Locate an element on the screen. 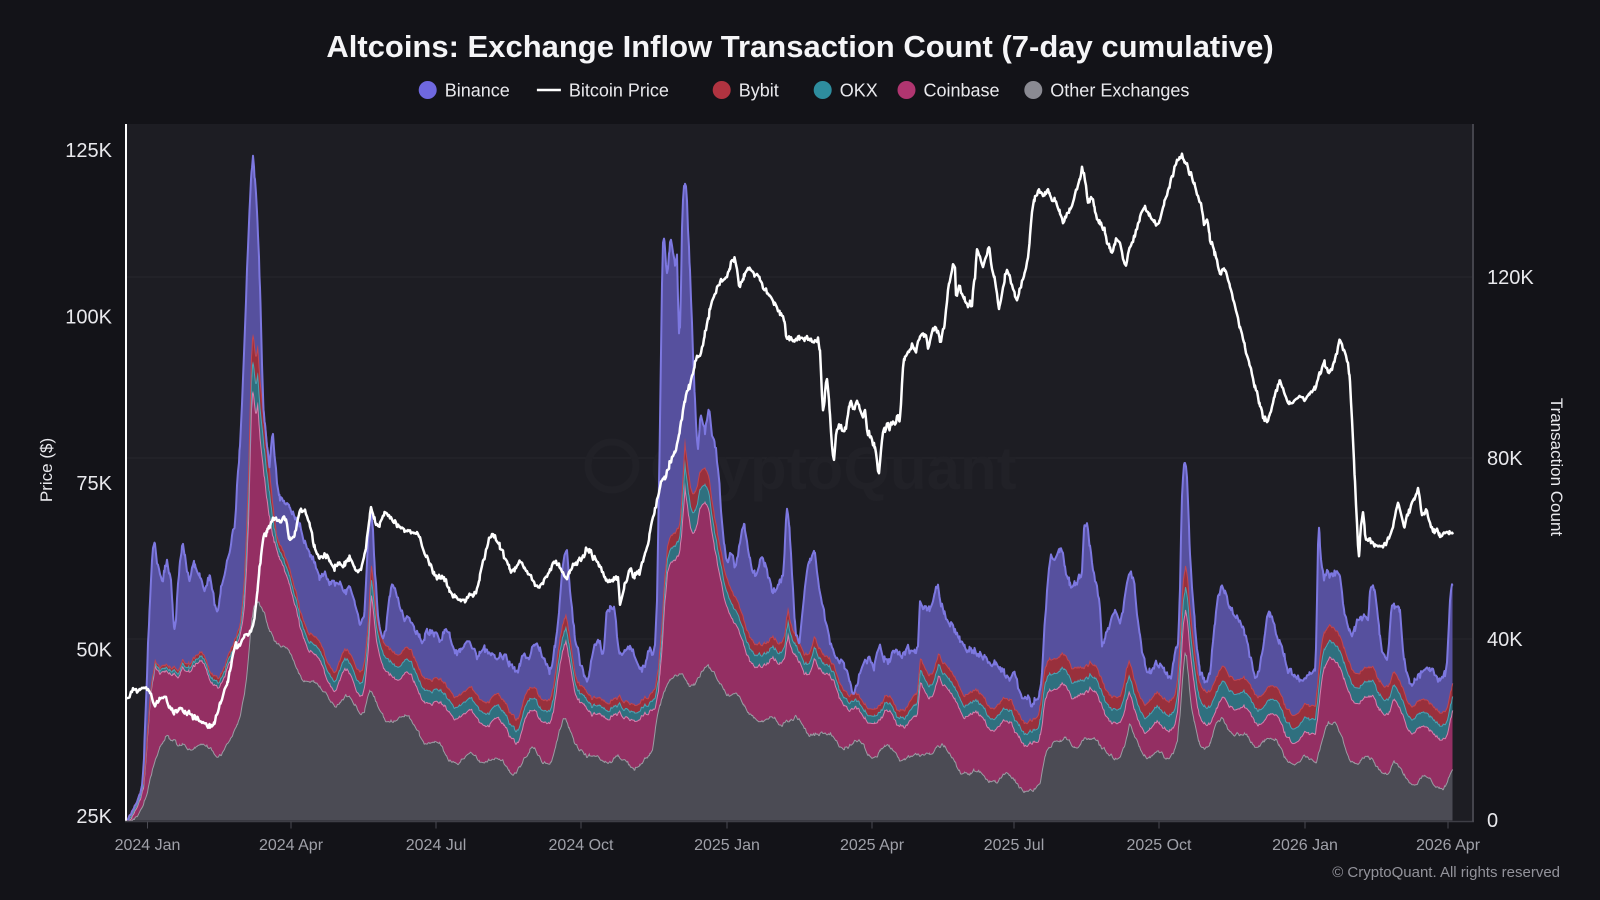 This screenshot has width=1600, height=900. svg-text: 0 is located at coordinates (1492, 821).